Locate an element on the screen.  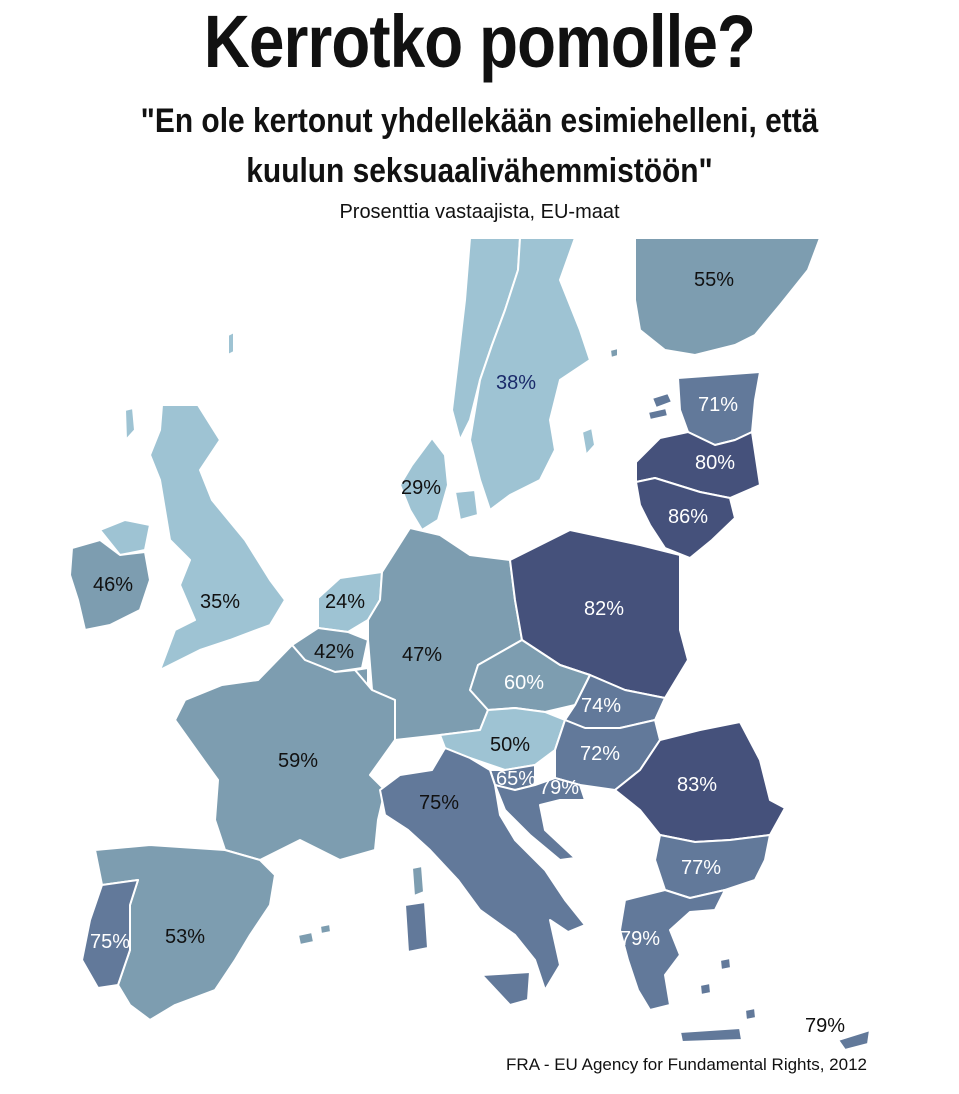
greek-islands is located at coordinates (728, 989).